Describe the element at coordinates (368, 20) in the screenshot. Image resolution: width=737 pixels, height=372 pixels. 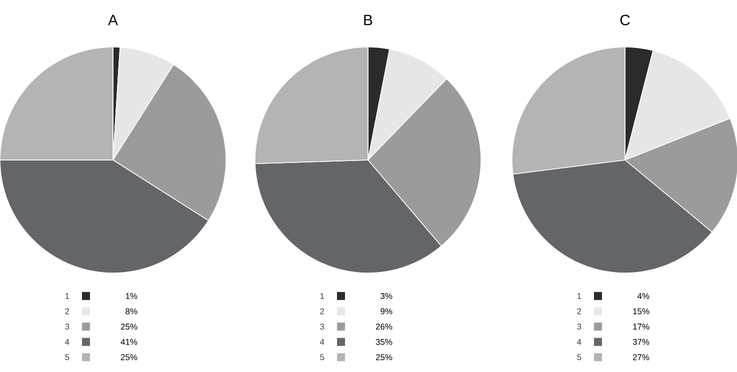
I see `chart-title: B` at that location.